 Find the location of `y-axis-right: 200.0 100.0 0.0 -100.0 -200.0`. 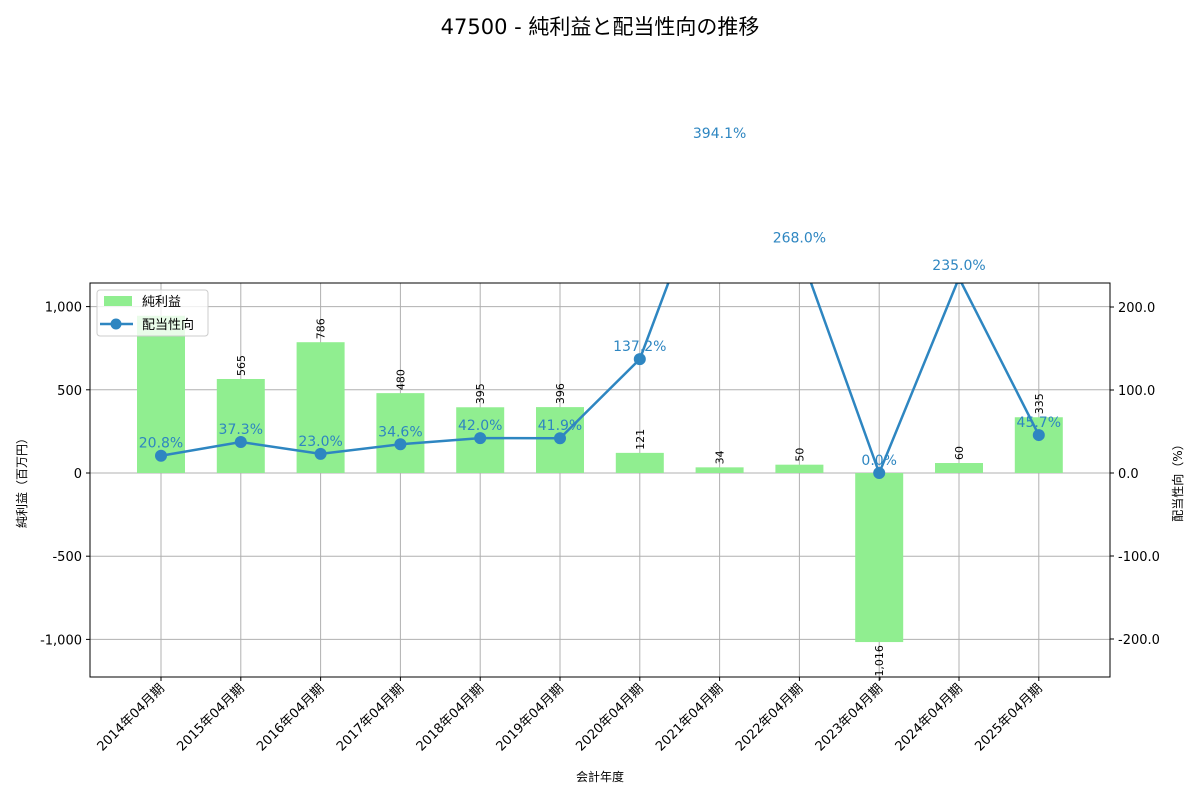

y-axis-right: 200.0 100.0 0.0 -100.0 -200.0 is located at coordinates (1135, 474).